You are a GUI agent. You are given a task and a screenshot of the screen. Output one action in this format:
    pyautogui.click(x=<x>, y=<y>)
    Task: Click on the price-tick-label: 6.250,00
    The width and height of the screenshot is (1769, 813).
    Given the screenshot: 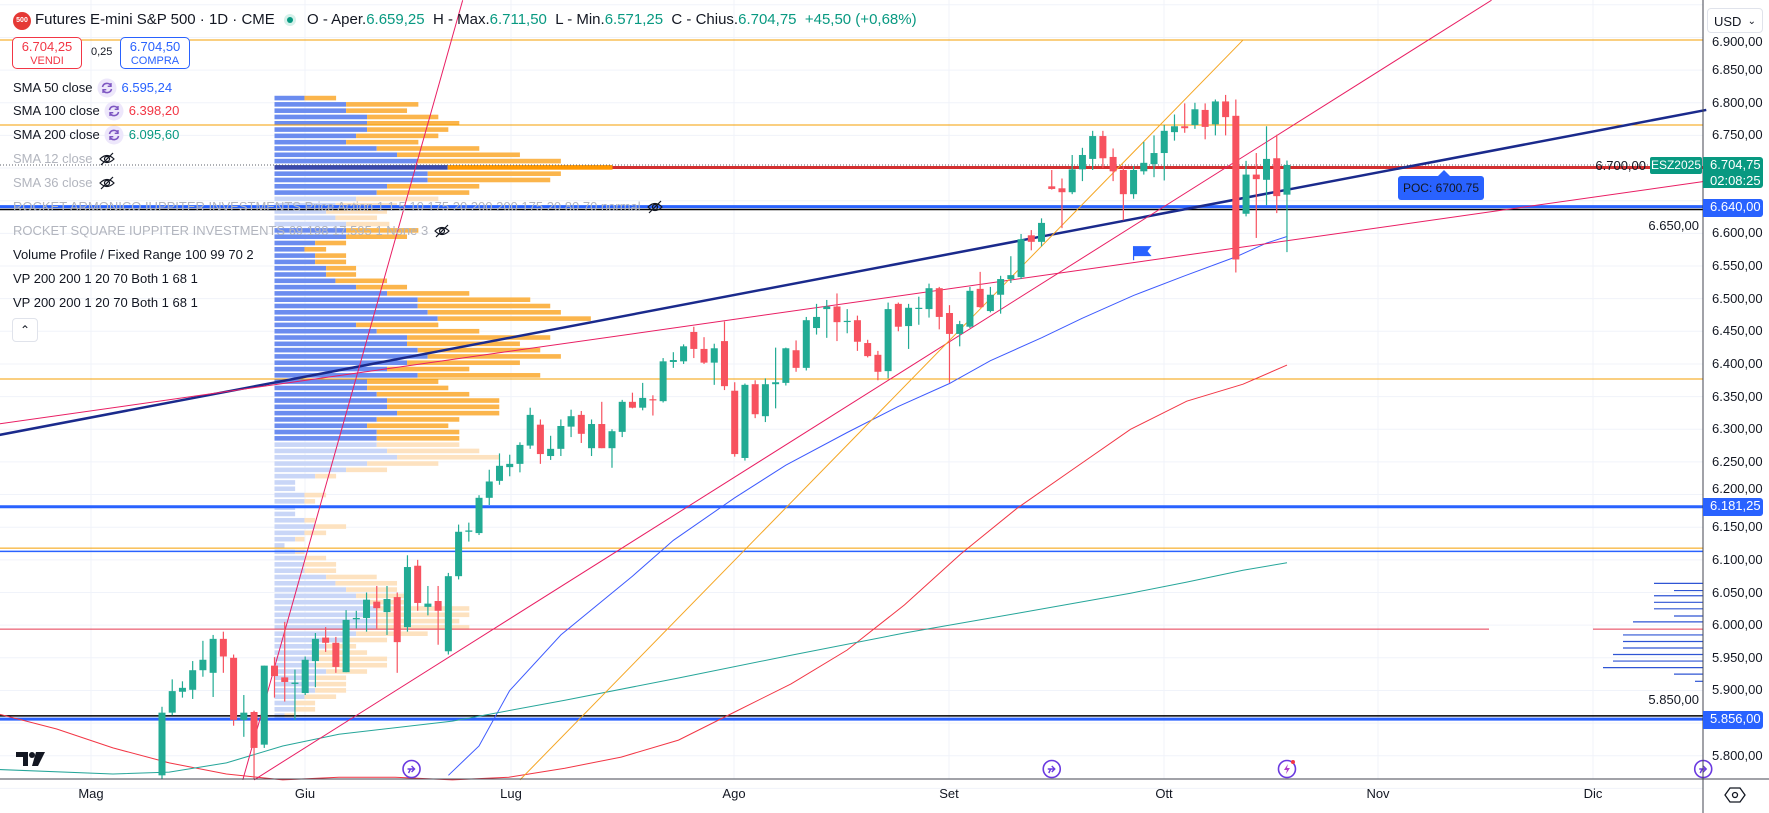 What is the action you would take?
    pyautogui.click(x=1737, y=461)
    